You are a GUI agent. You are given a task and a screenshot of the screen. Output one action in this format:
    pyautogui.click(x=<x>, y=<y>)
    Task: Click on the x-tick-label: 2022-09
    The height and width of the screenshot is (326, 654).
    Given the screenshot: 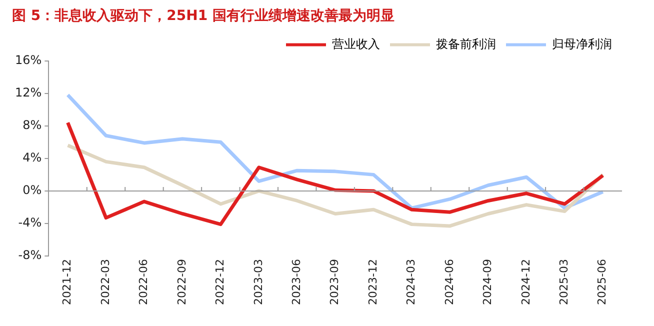 What is the action you would take?
    pyautogui.click(x=181, y=282)
    